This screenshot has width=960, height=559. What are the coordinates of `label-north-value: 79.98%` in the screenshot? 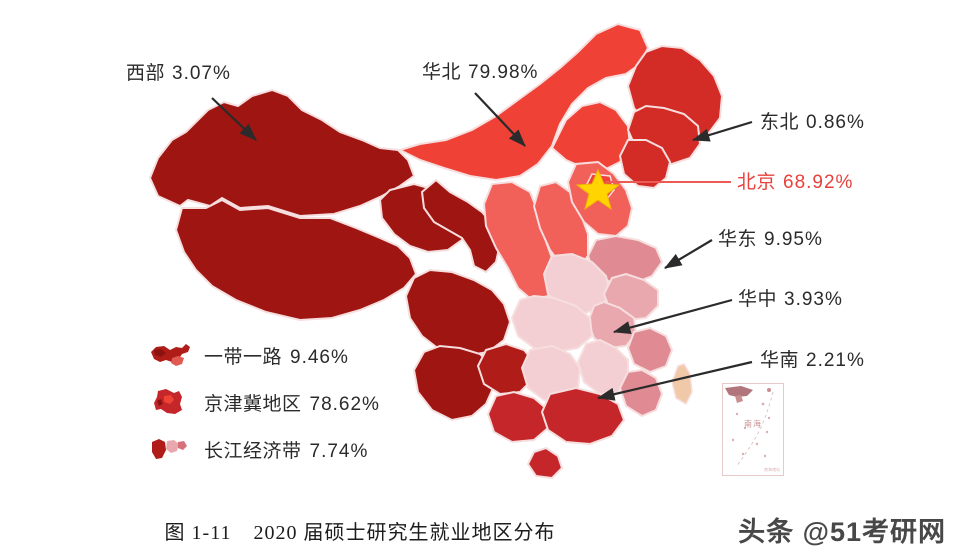 It's located at (503, 72).